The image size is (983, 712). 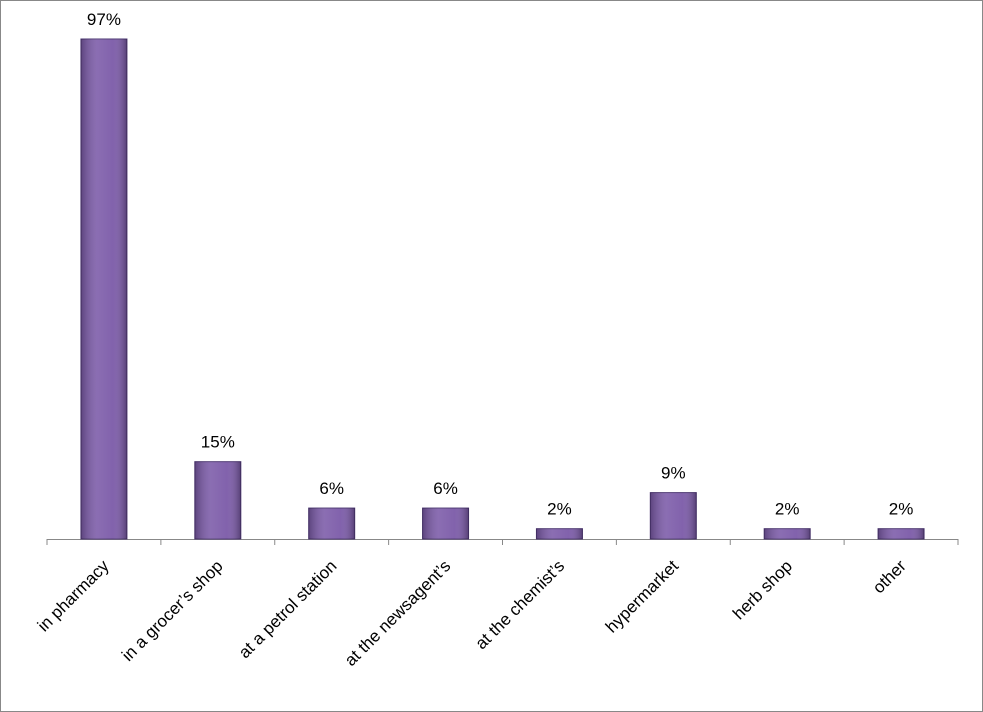 What do you see at coordinates (288, 609) in the screenshot?
I see `x-tick-label: at a petrol station` at bounding box center [288, 609].